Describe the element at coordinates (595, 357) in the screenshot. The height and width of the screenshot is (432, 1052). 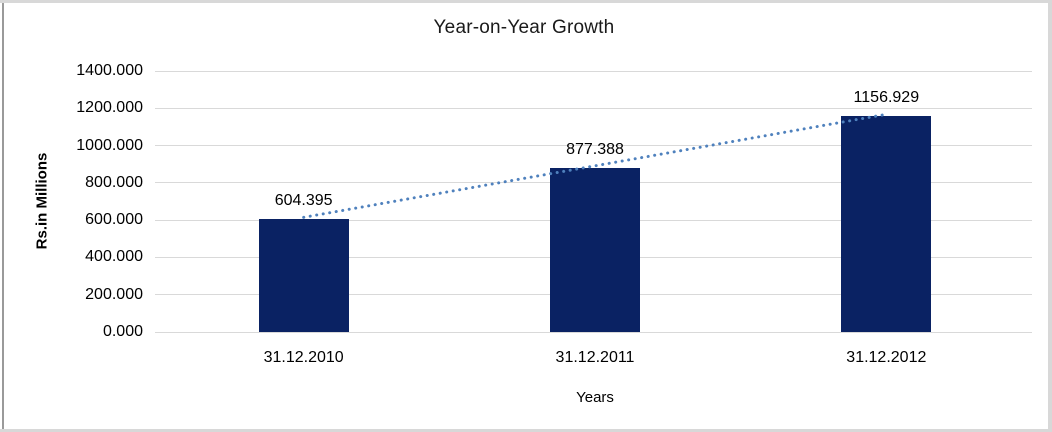
I see `x-axis-tick-label: 31.12.2011` at that location.